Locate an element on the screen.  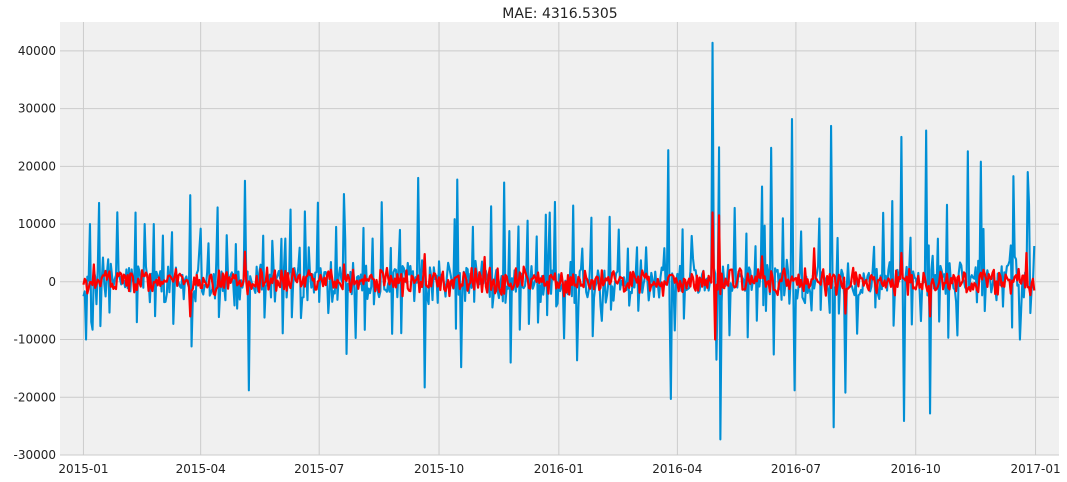
x-tick-label: 2016-04 is located at coordinates (677, 469).